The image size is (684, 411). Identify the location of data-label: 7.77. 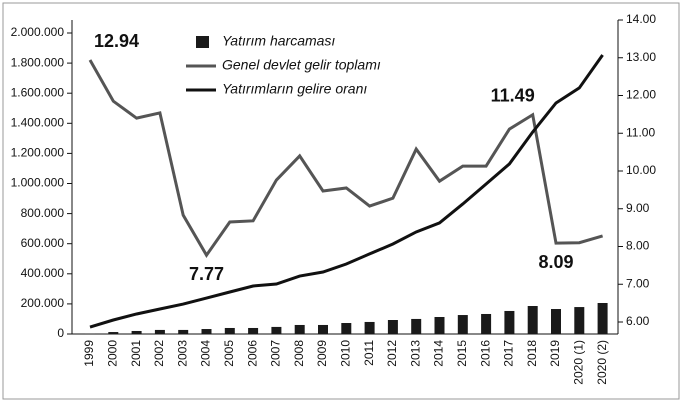
(206, 274).